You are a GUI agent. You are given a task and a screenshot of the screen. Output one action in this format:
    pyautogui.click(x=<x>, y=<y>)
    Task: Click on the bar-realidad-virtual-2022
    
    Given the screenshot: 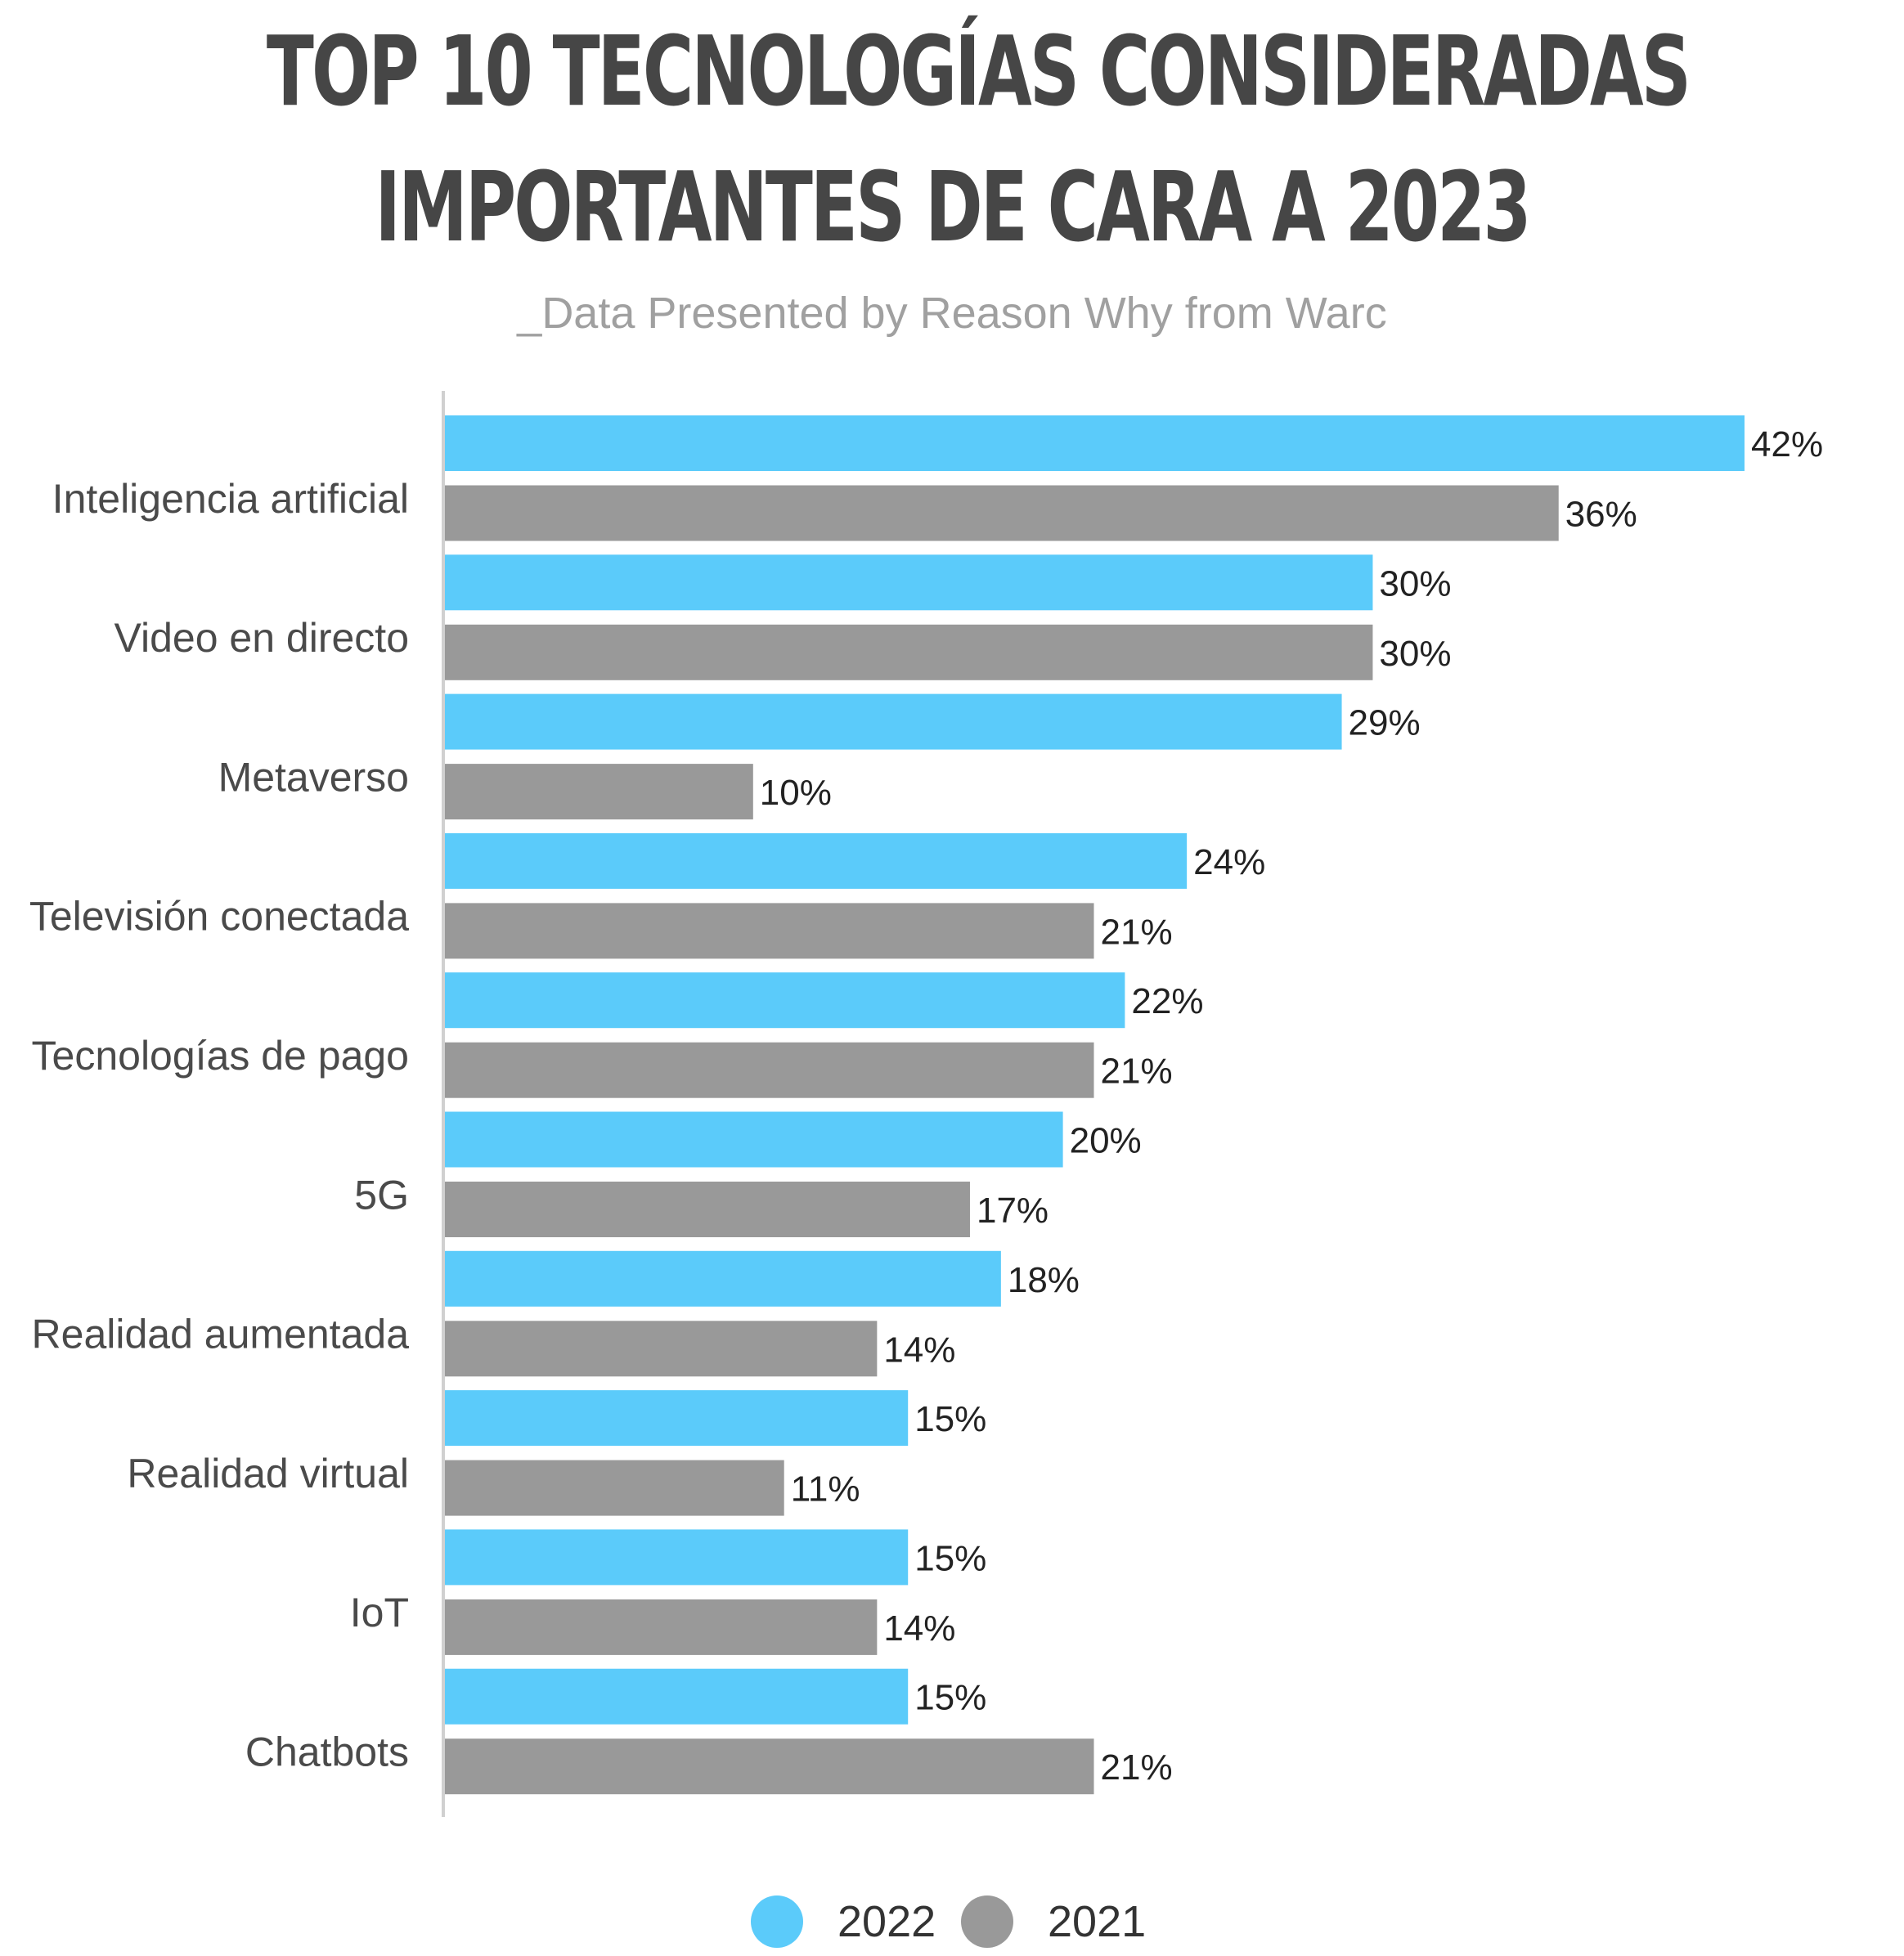 What is the action you would take?
    pyautogui.click(x=676, y=1418)
    